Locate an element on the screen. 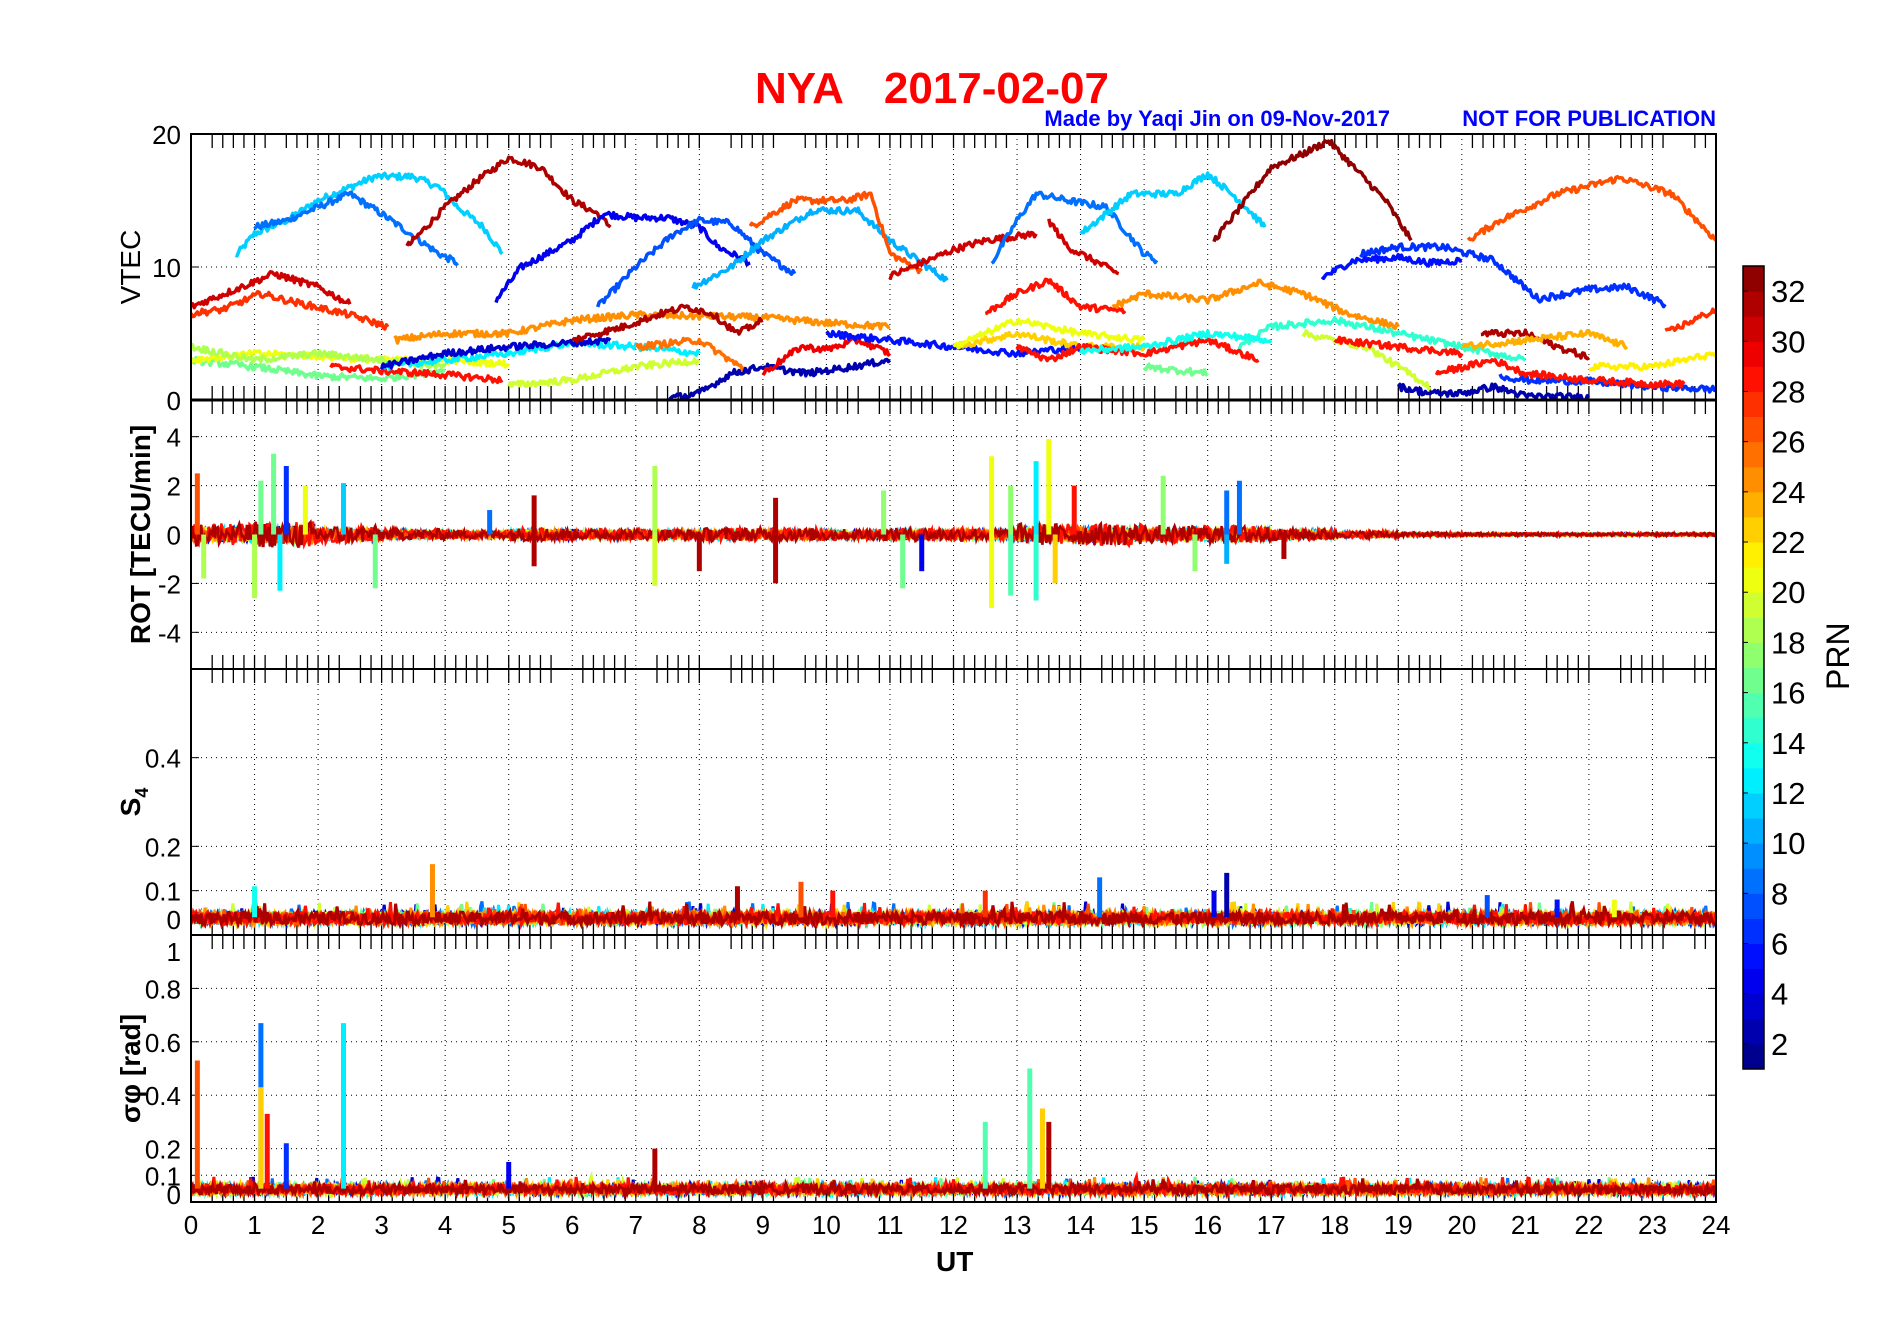  colorbar-tick-label: 6 is located at coordinates (1779, 944).